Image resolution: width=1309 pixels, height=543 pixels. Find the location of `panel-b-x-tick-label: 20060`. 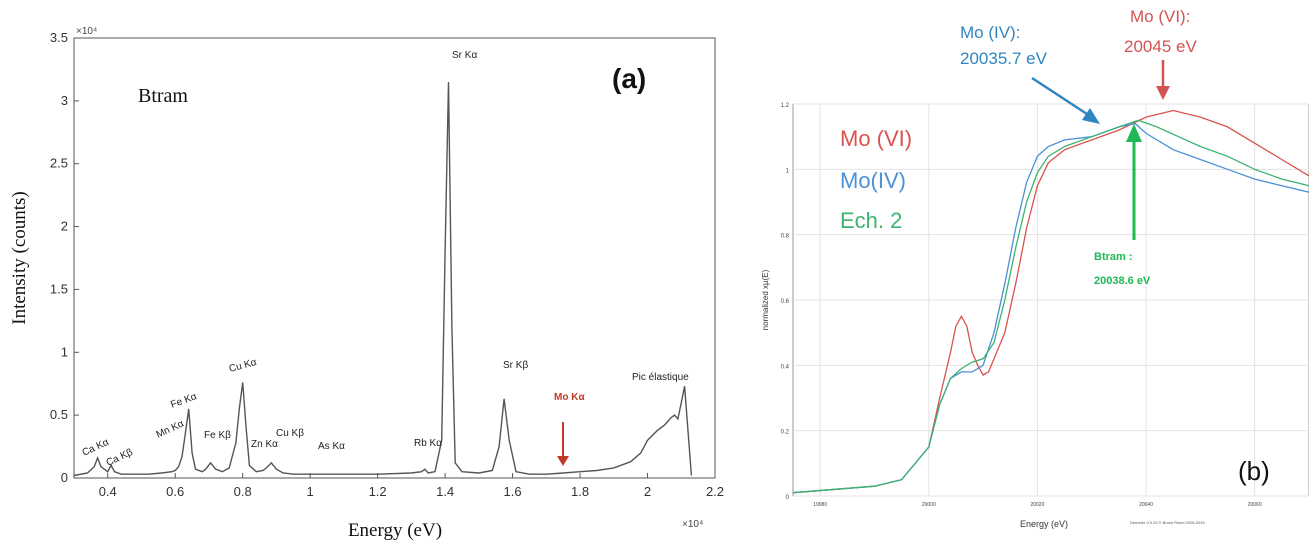

panel-b-x-tick-label: 20060 is located at coordinates (1255, 505).